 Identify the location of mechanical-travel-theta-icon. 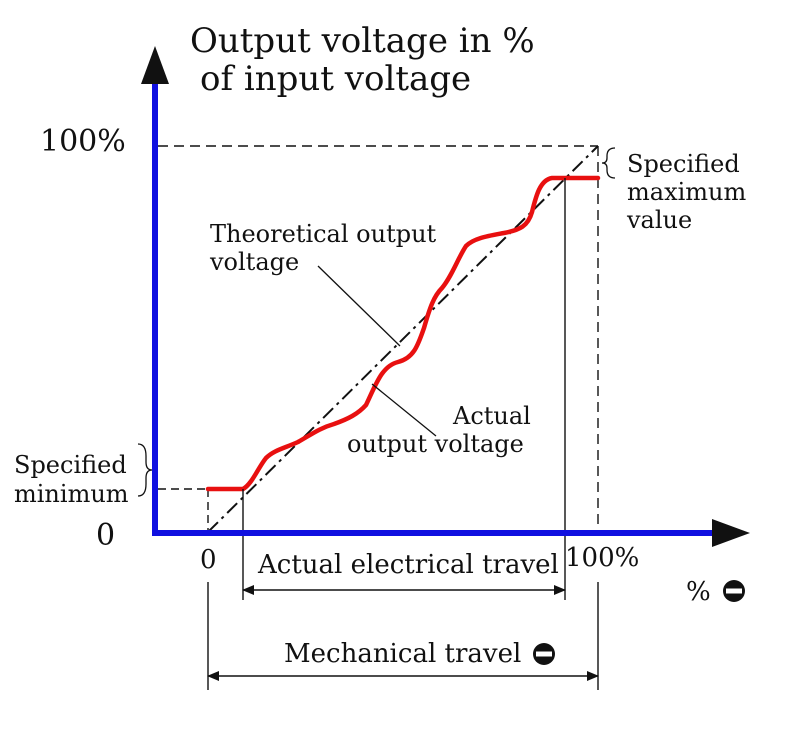
(544, 654).